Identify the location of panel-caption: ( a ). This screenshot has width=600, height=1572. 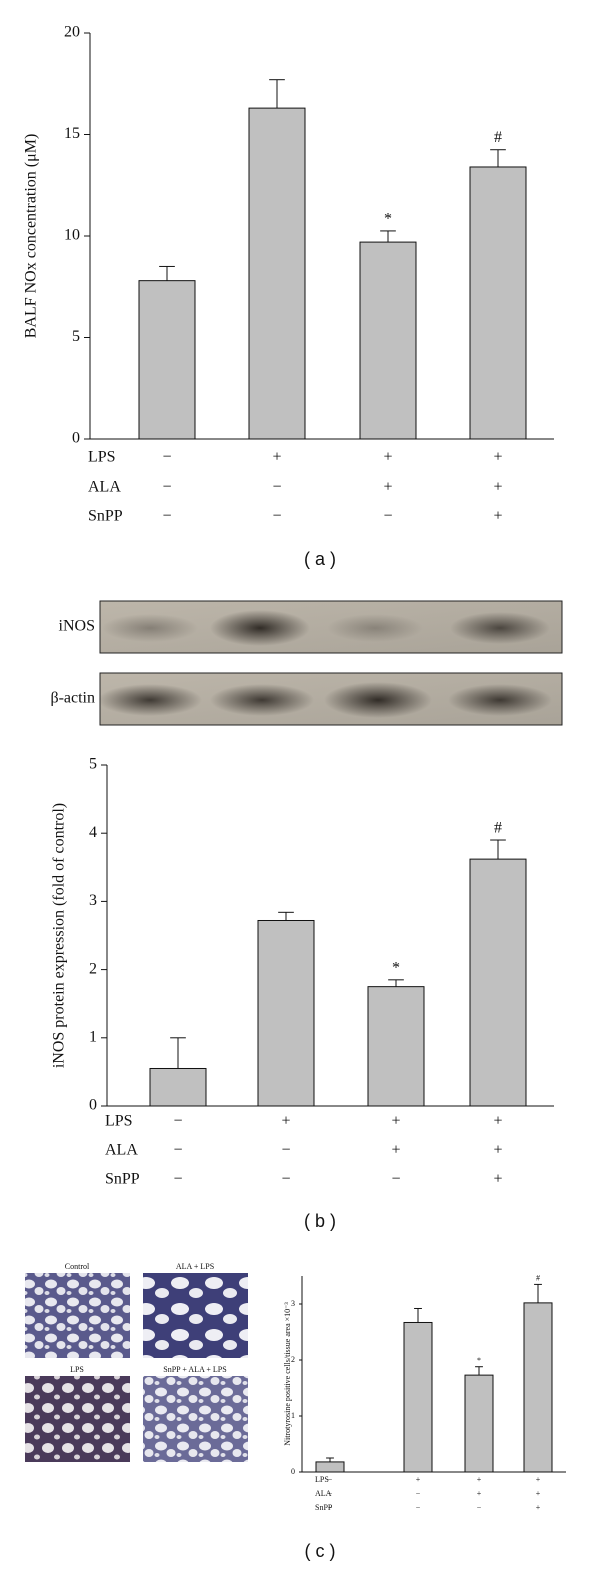
(320, 559).